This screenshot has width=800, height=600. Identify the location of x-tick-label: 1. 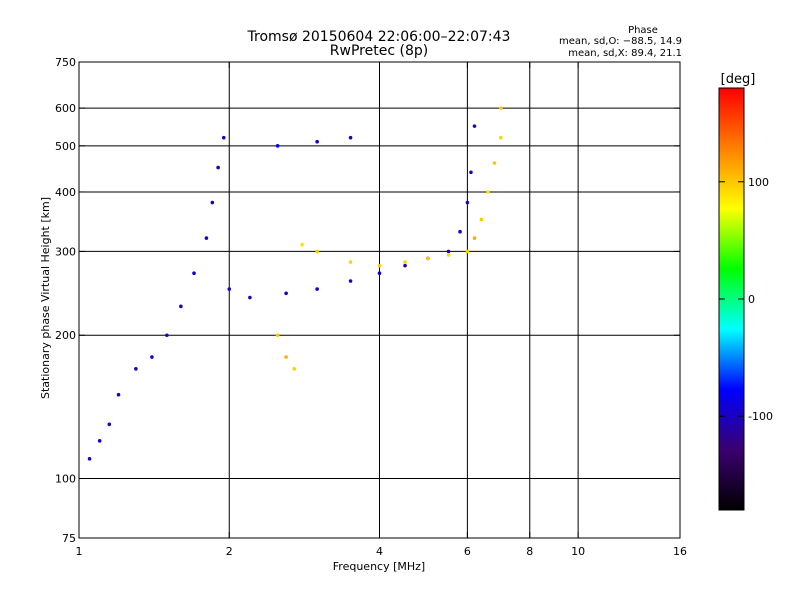
(79, 551).